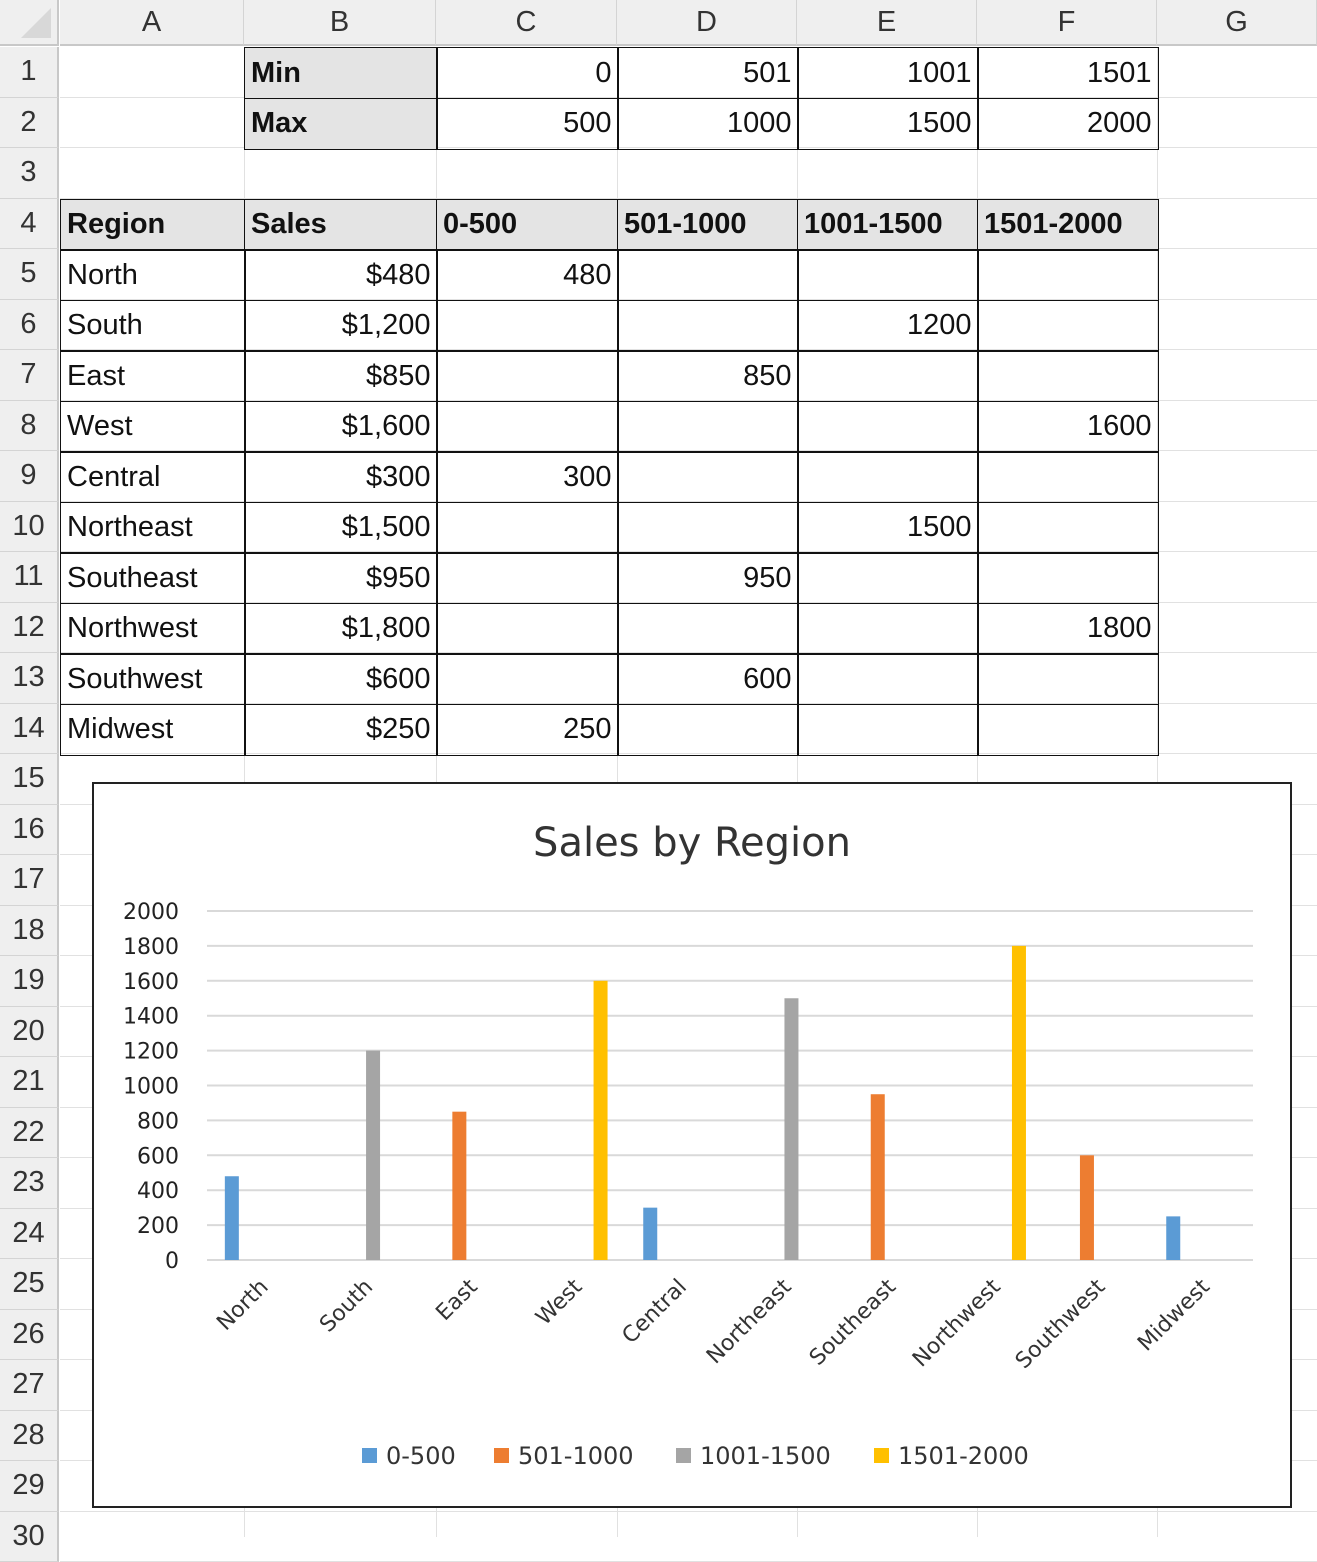 The image size is (1317, 1562). I want to click on row-header-3: 3, so click(29, 173).